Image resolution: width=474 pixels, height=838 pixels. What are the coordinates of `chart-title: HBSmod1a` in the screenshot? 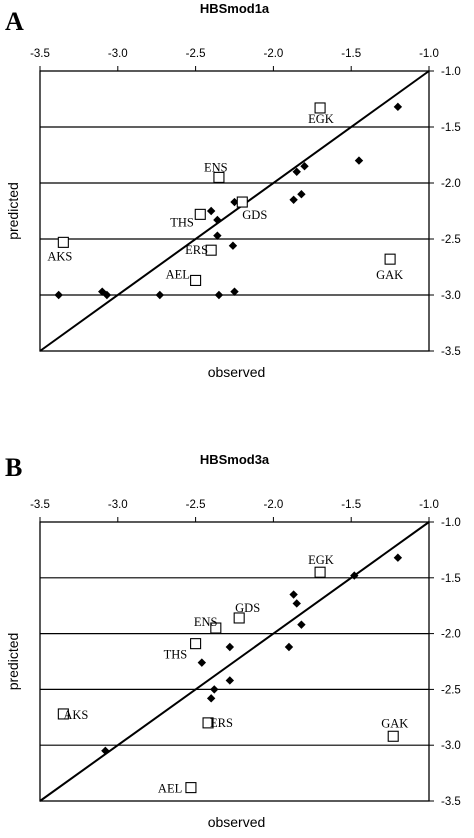 It's located at (235, 8).